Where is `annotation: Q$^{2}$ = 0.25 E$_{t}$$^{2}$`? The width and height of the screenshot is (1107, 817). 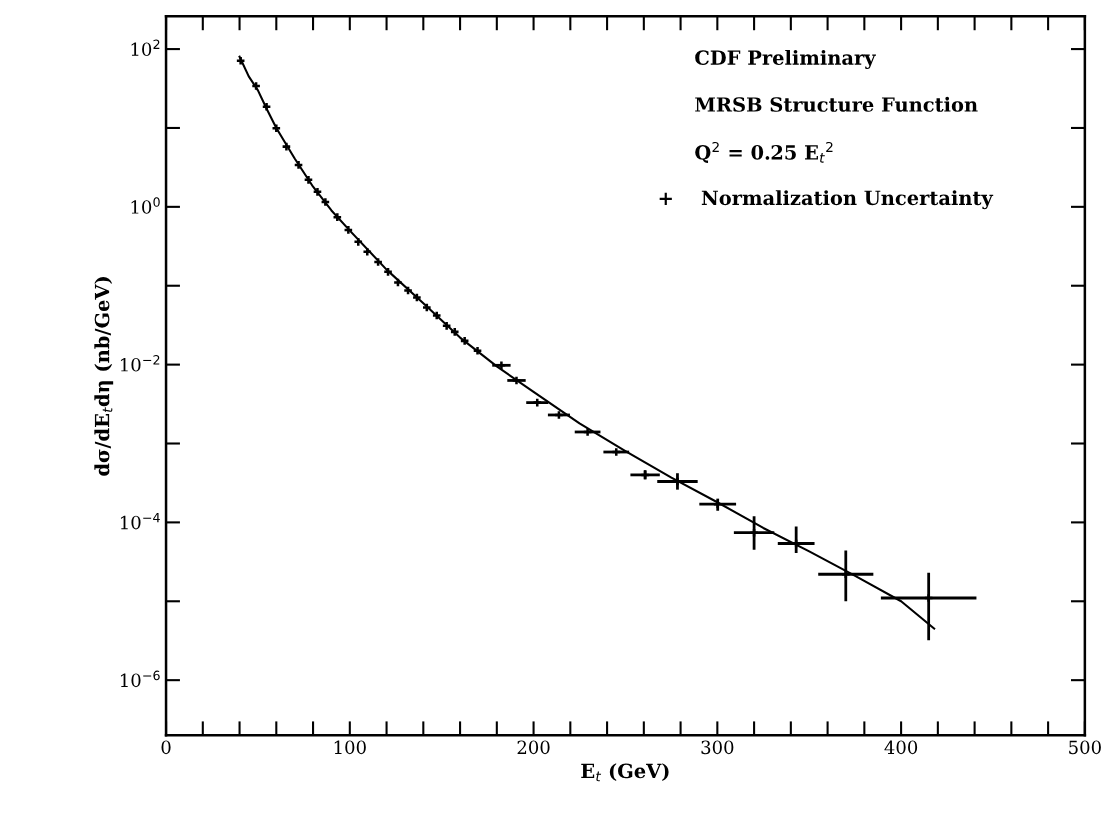 annotation: Q$^{2}$ = 0.25 E$_{t}$$^{2}$ is located at coordinates (764, 152).